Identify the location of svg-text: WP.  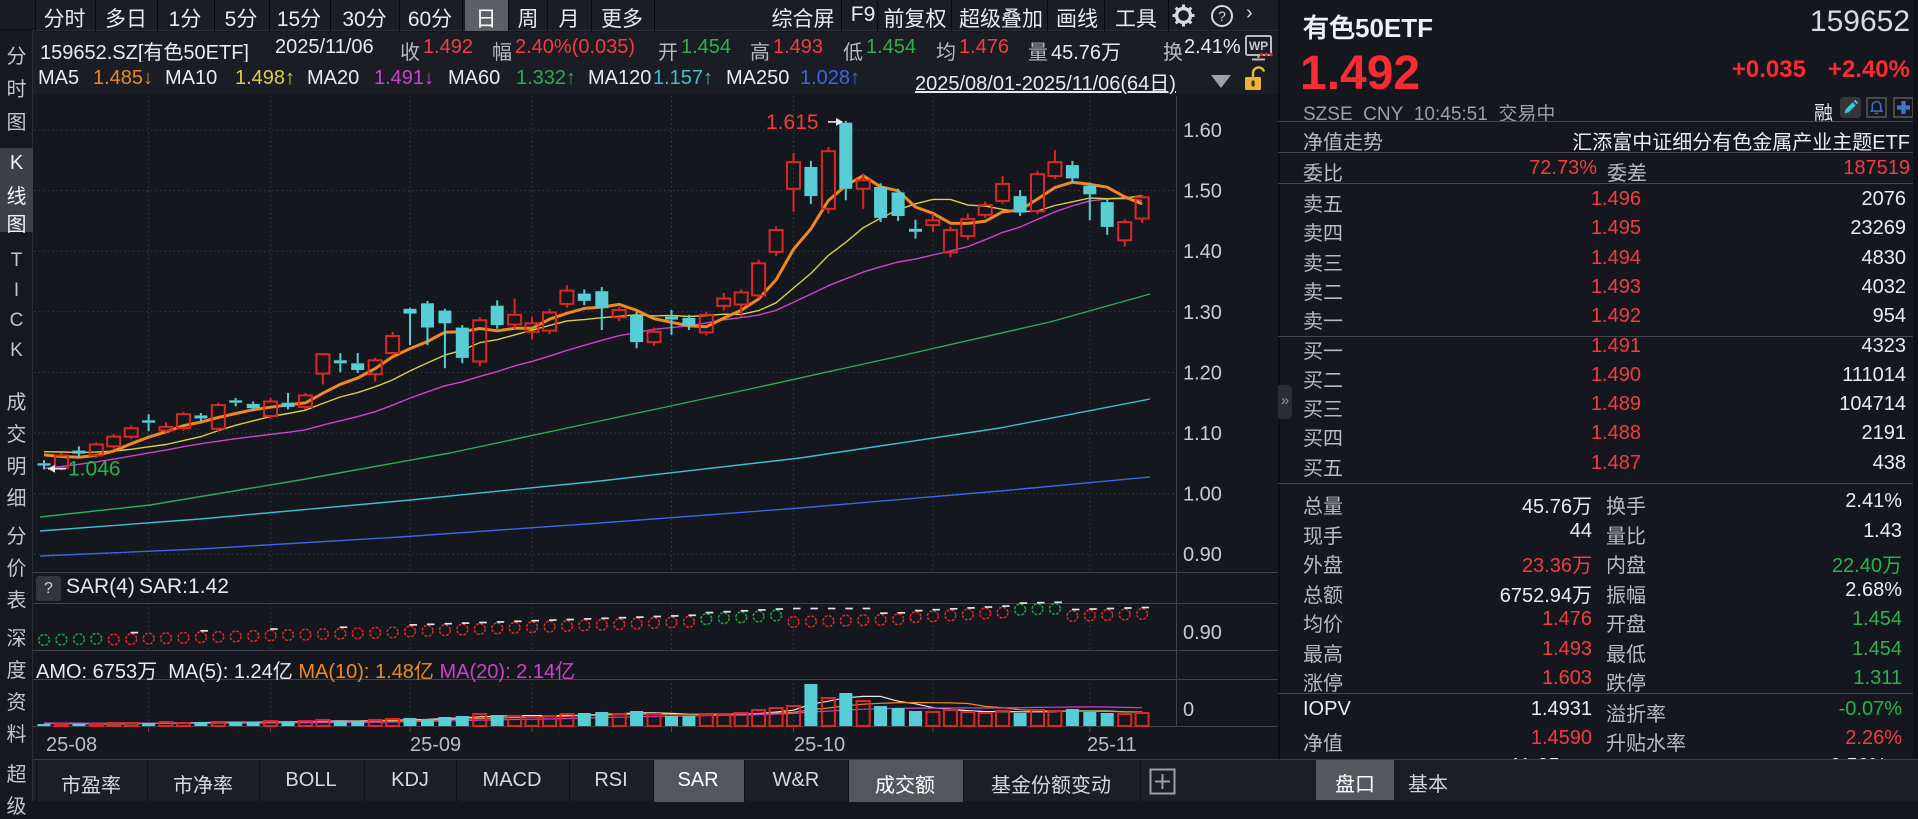
(1258, 46).